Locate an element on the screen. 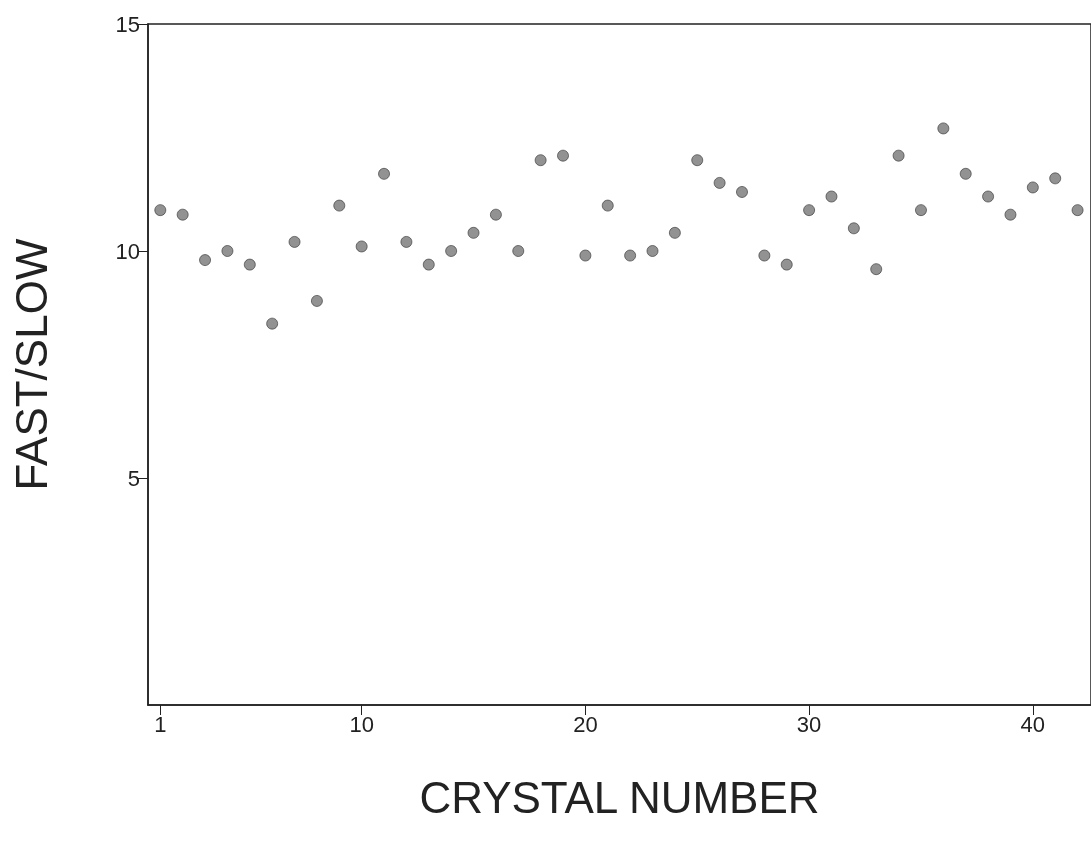  y-axis-title: FAST/SLOW is located at coordinates (31, 364).